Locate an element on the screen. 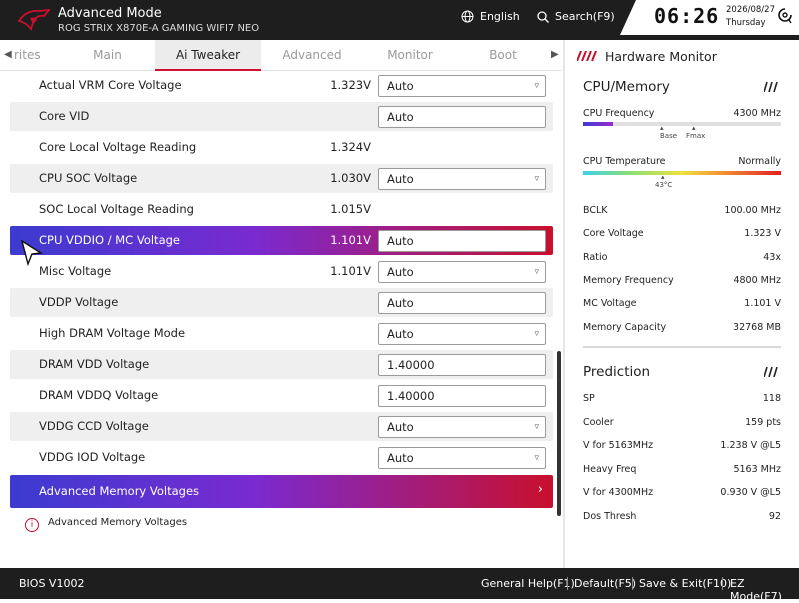 This screenshot has height=603, width=799. setting-row: VDDG IOD Voltage Auto ▿ is located at coordinates (281, 457).